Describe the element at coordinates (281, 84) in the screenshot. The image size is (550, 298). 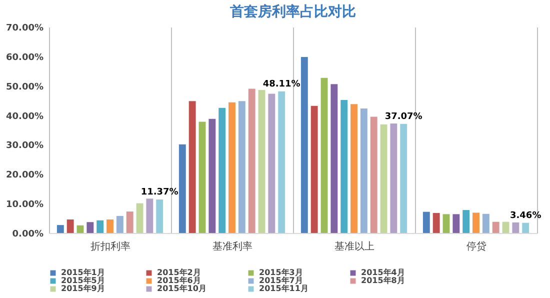
I see `data-label: 48.11%` at that location.